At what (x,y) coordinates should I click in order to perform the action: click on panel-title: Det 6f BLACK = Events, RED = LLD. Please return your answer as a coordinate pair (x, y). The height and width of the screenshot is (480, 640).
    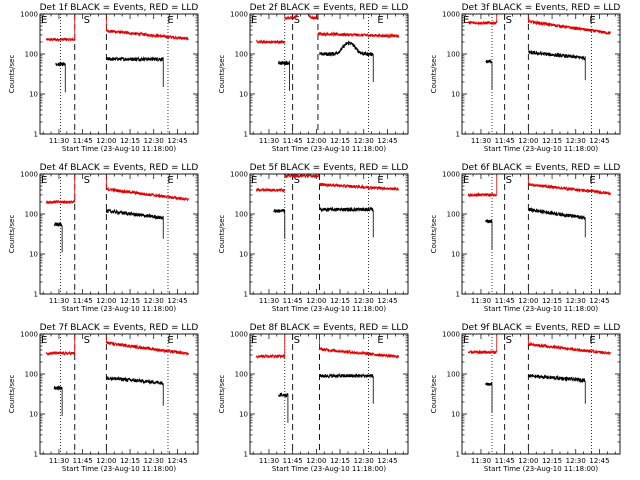
    Looking at the image, I should click on (541, 168).